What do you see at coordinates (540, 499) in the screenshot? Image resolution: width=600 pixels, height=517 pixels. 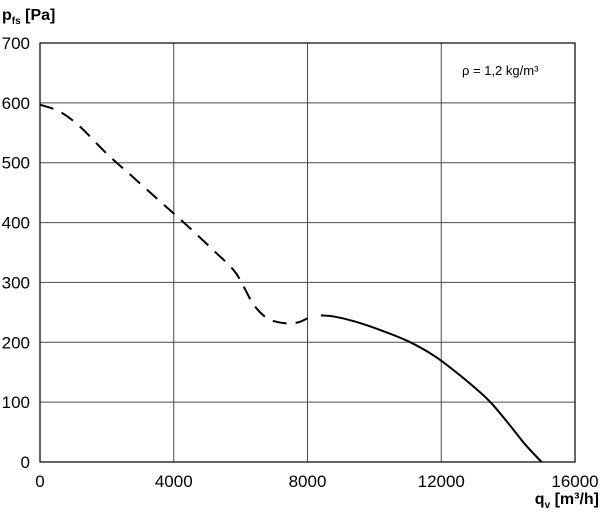 I see `x-axis-title-main: q` at bounding box center [540, 499].